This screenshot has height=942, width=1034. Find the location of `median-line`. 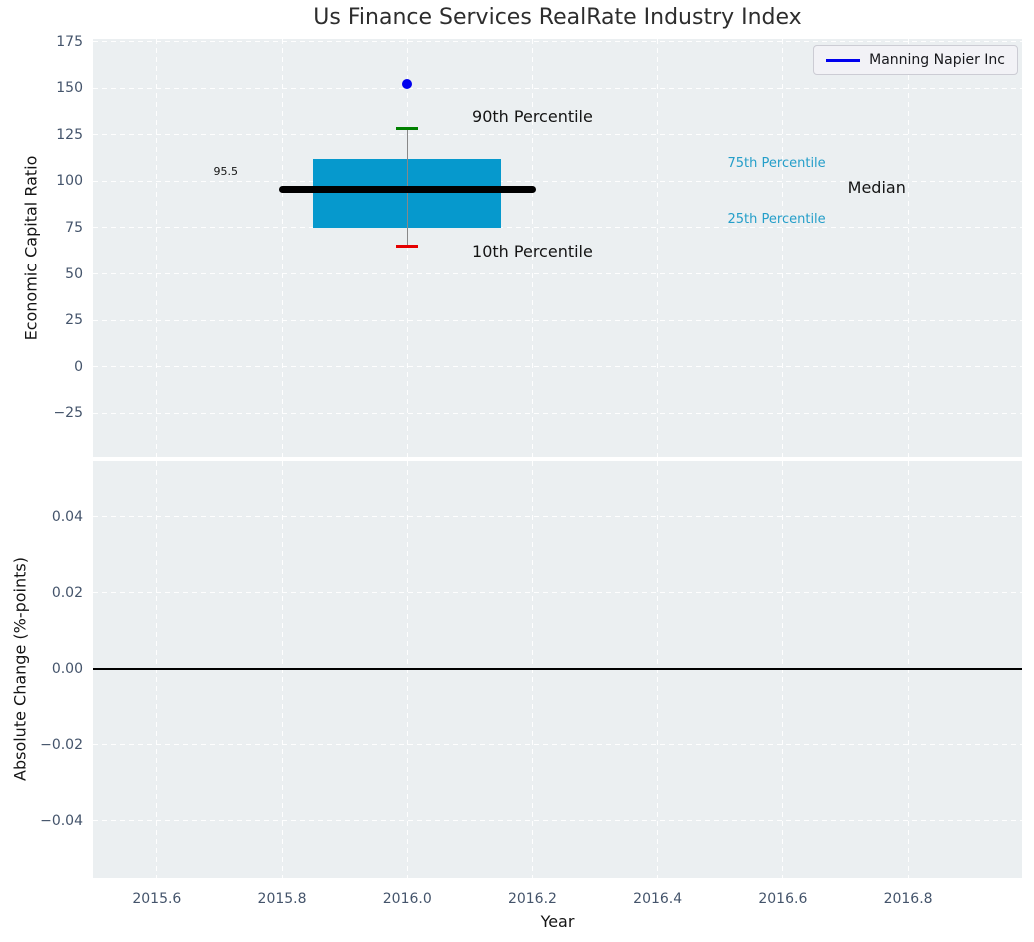

median-line is located at coordinates (407, 190).